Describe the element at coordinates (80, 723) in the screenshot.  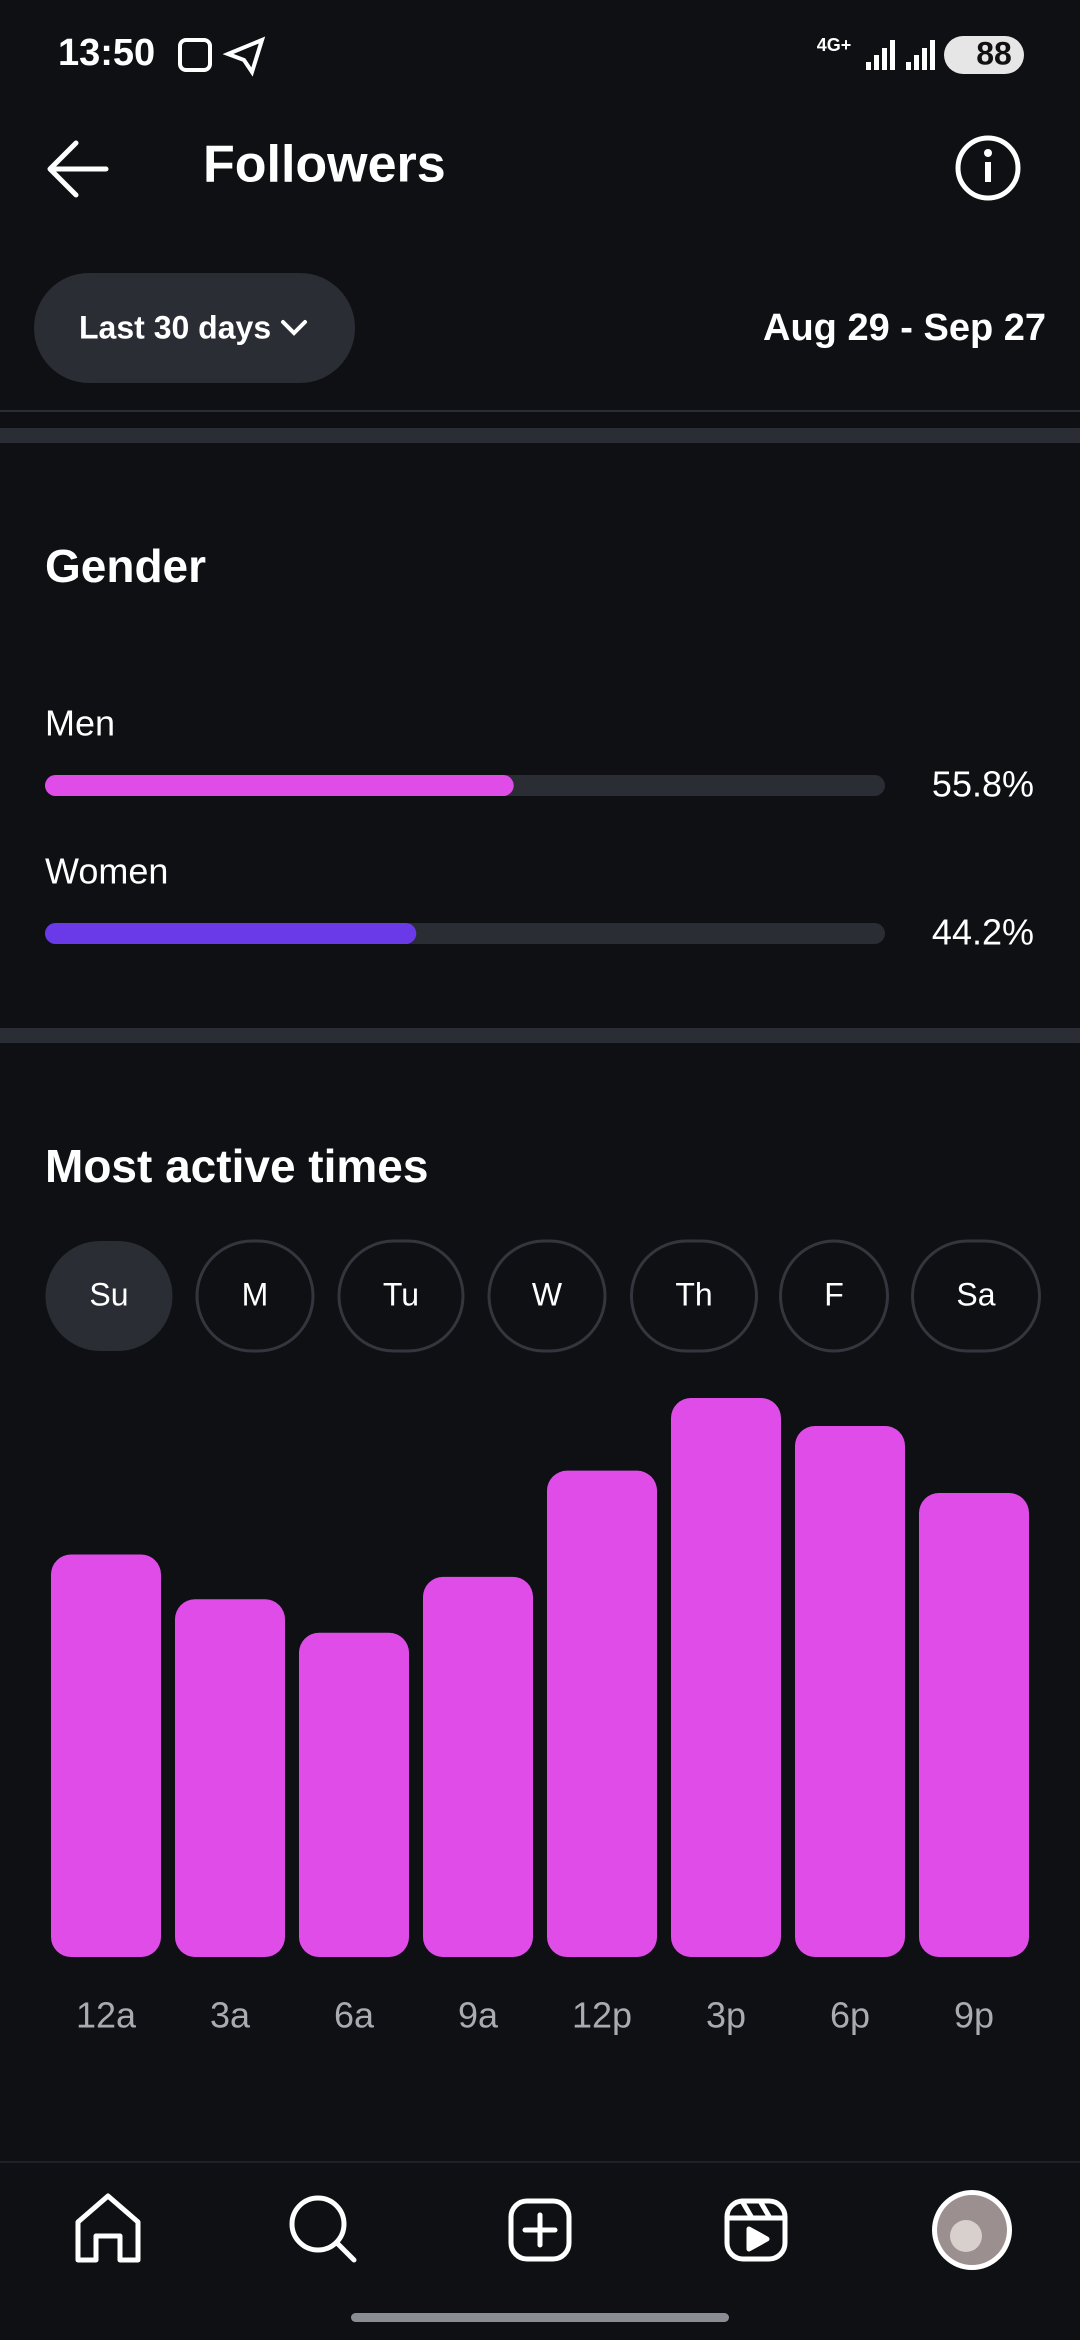
I see `gender-label: Men` at that location.